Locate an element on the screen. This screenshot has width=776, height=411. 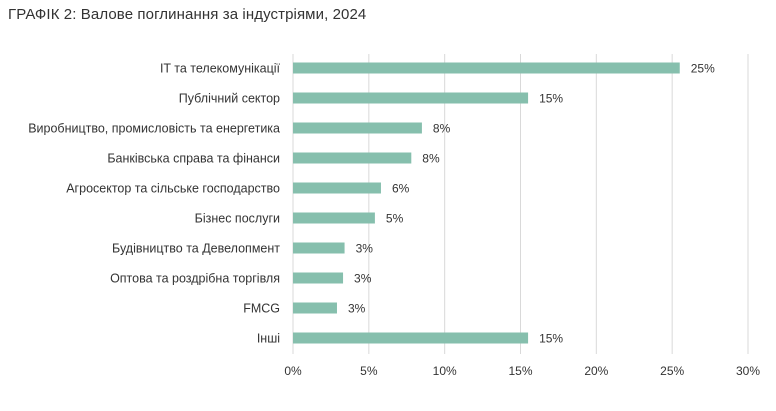
data-label: 5% is located at coordinates (395, 219).